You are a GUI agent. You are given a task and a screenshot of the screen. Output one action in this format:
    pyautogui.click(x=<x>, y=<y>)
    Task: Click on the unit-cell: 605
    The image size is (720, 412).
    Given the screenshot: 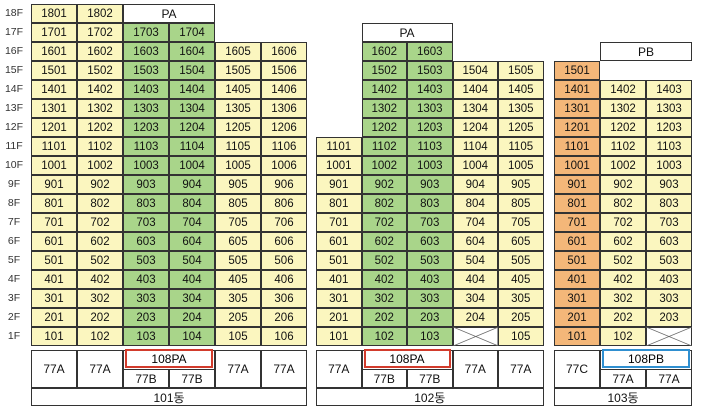 What is the action you would take?
    pyautogui.click(x=521, y=241)
    